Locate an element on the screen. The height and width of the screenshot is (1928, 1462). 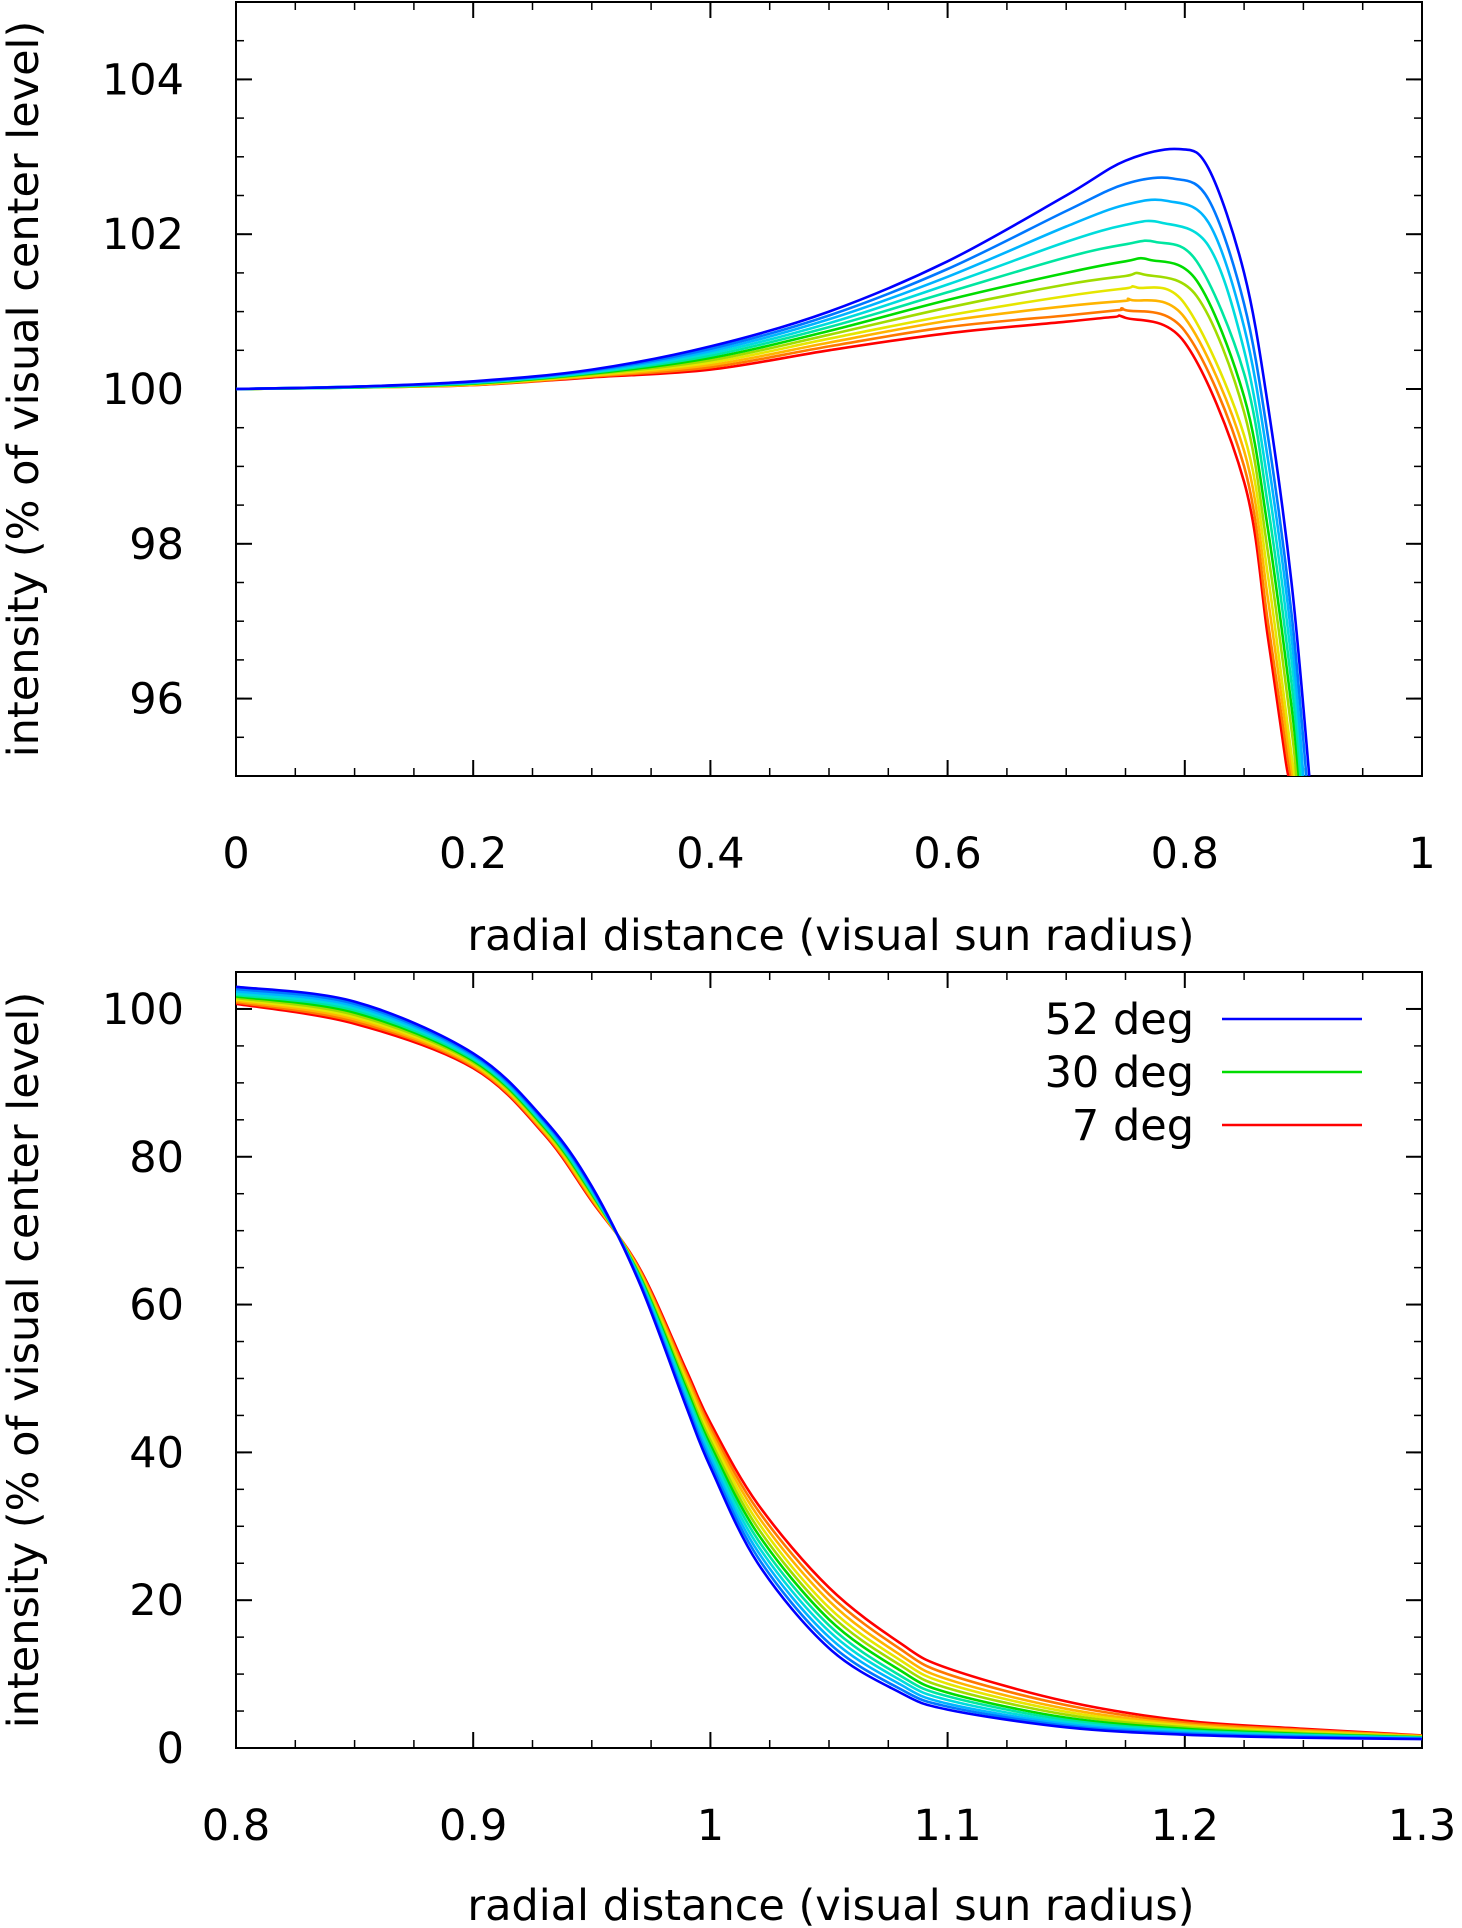
x-tick-label: 0.6 is located at coordinates (947, 854).